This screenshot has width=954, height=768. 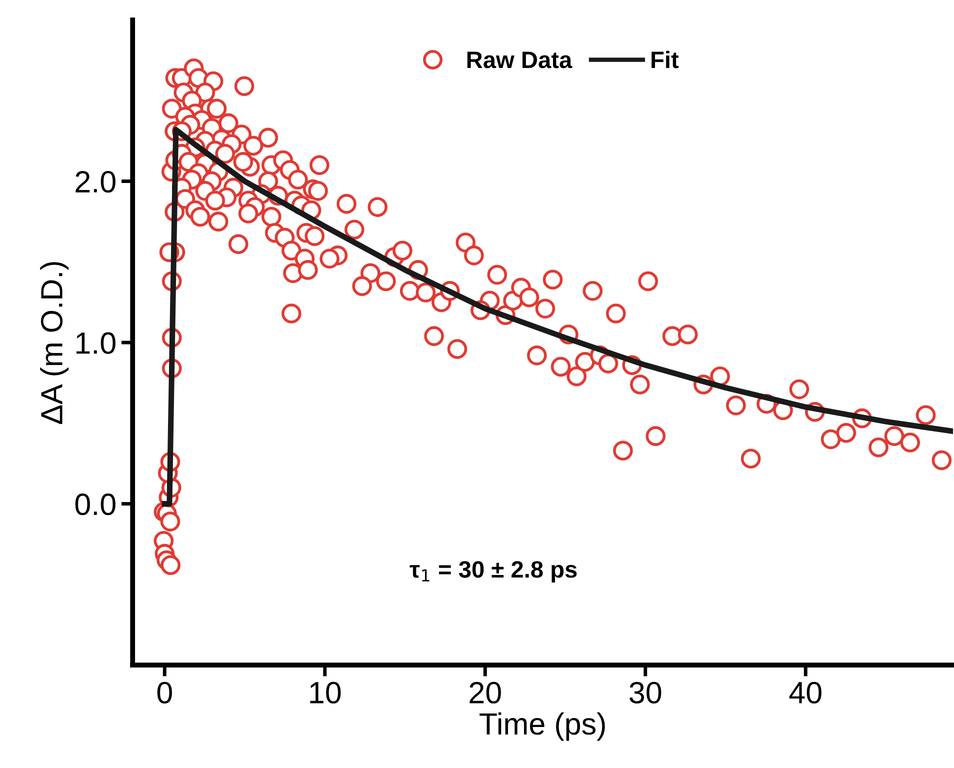 What do you see at coordinates (485, 693) in the screenshot?
I see `x-tick-label: 20` at bounding box center [485, 693].